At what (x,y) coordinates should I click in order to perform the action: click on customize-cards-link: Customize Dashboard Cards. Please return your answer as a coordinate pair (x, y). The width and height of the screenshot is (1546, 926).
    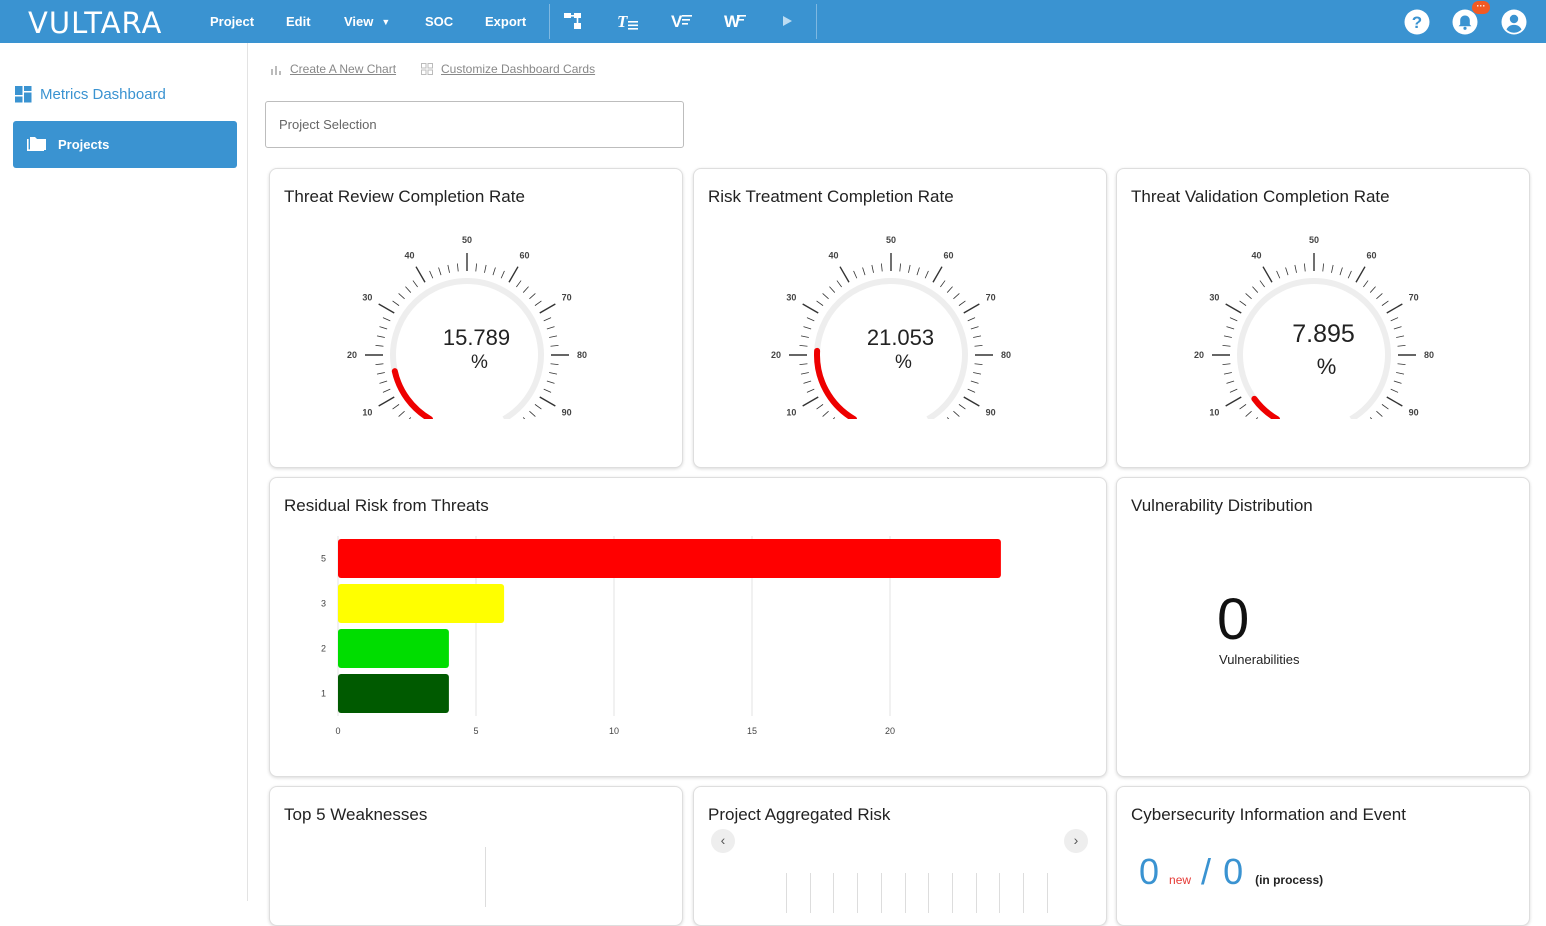
    Looking at the image, I should click on (508, 69).